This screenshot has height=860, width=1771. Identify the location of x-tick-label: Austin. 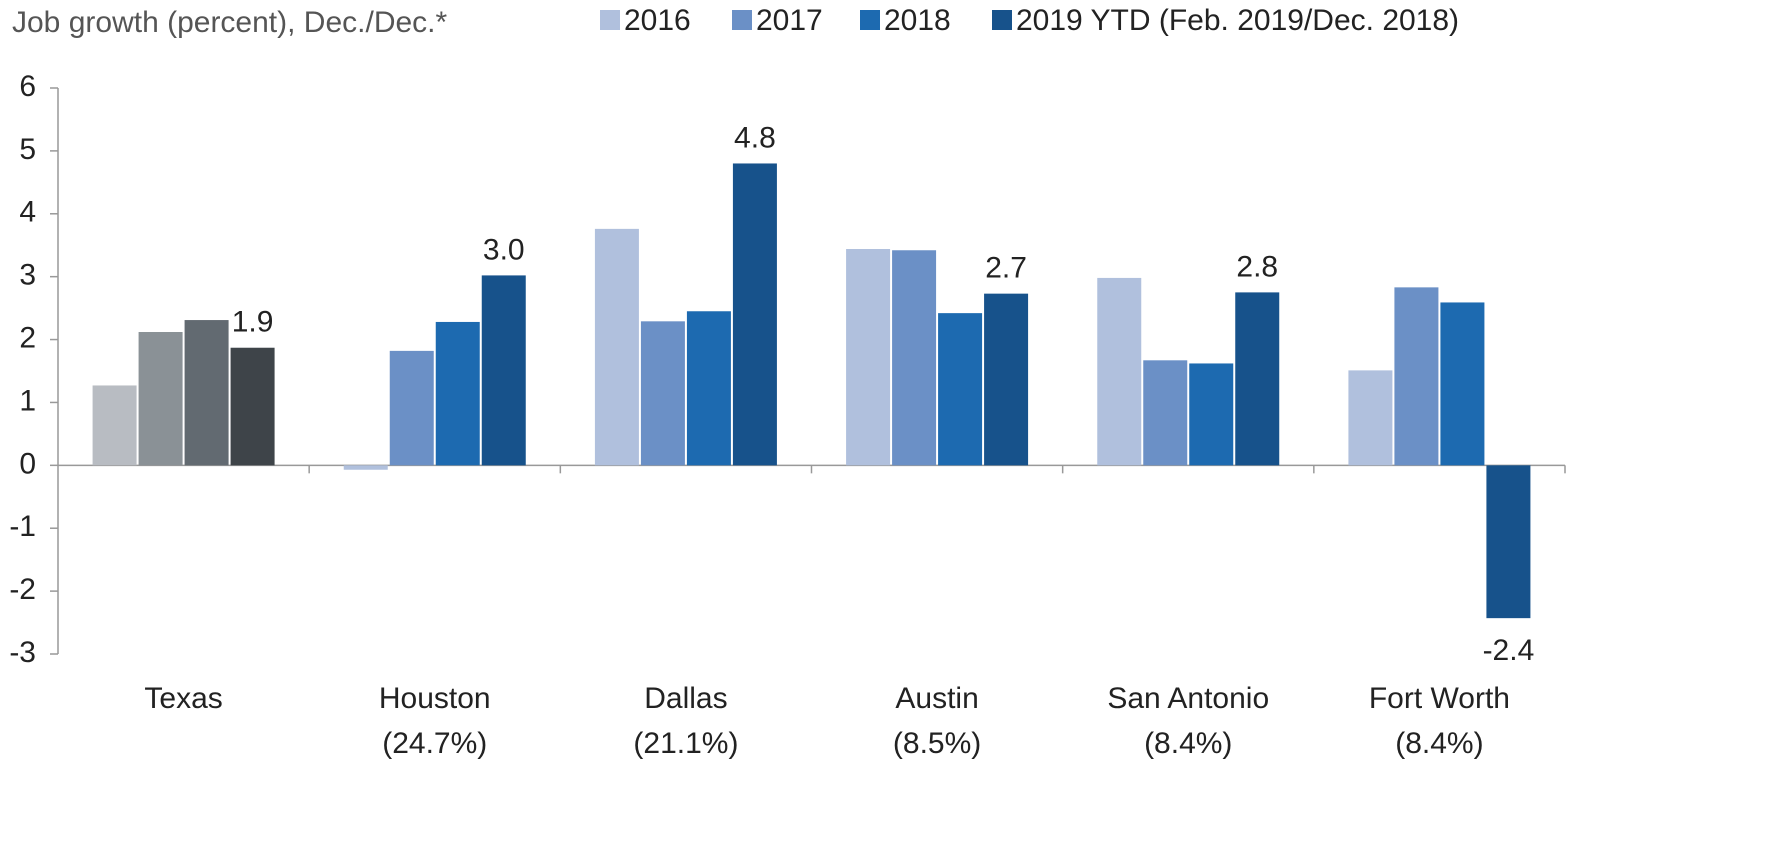
(936, 698).